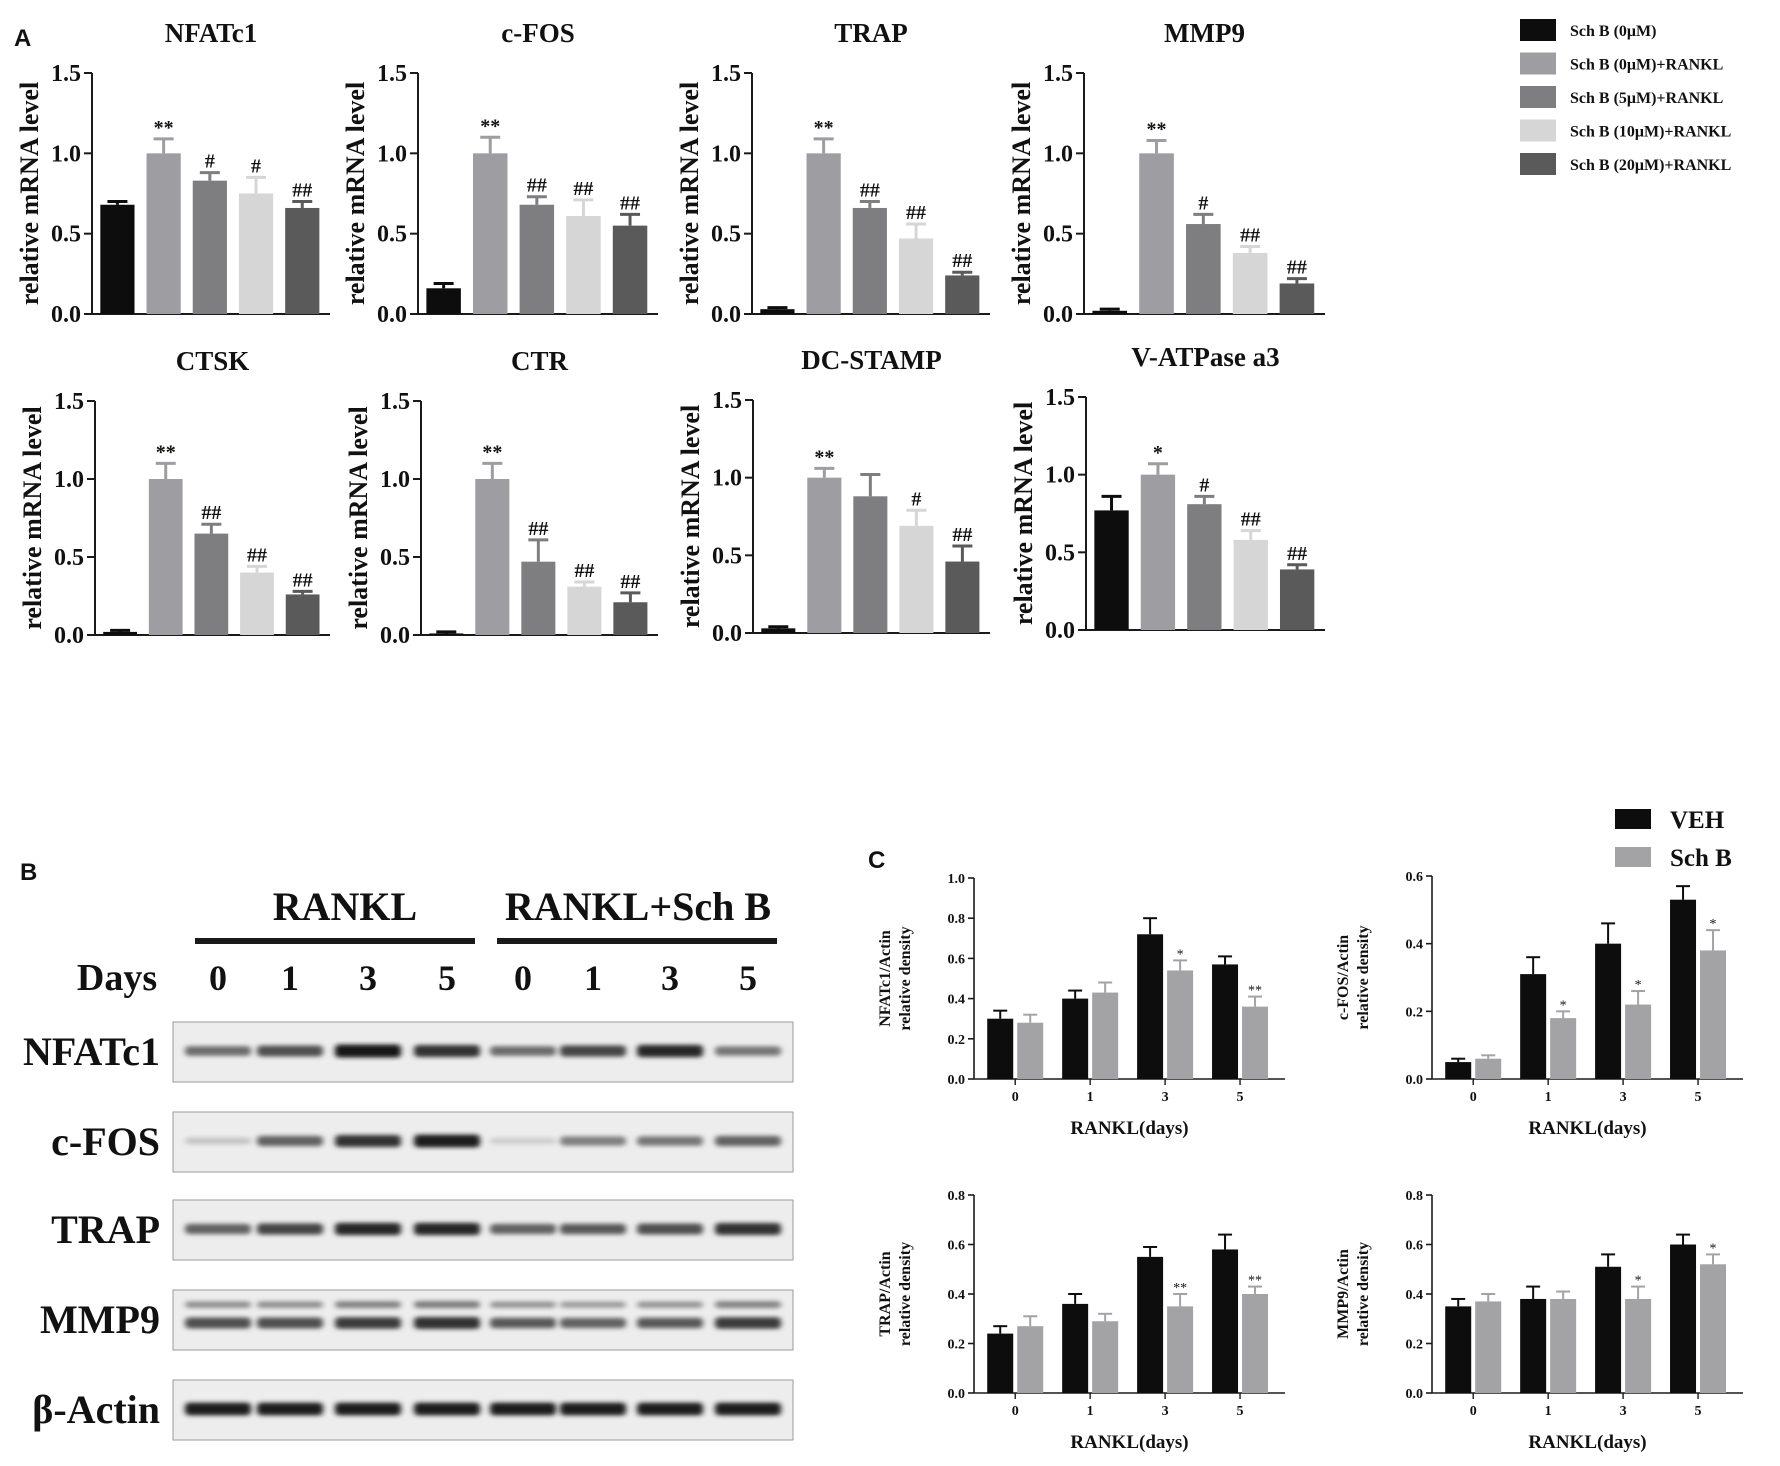 Image resolution: width=1780 pixels, height=1466 pixels. I want to click on y-tick-label: 0.5, so click(69, 558).